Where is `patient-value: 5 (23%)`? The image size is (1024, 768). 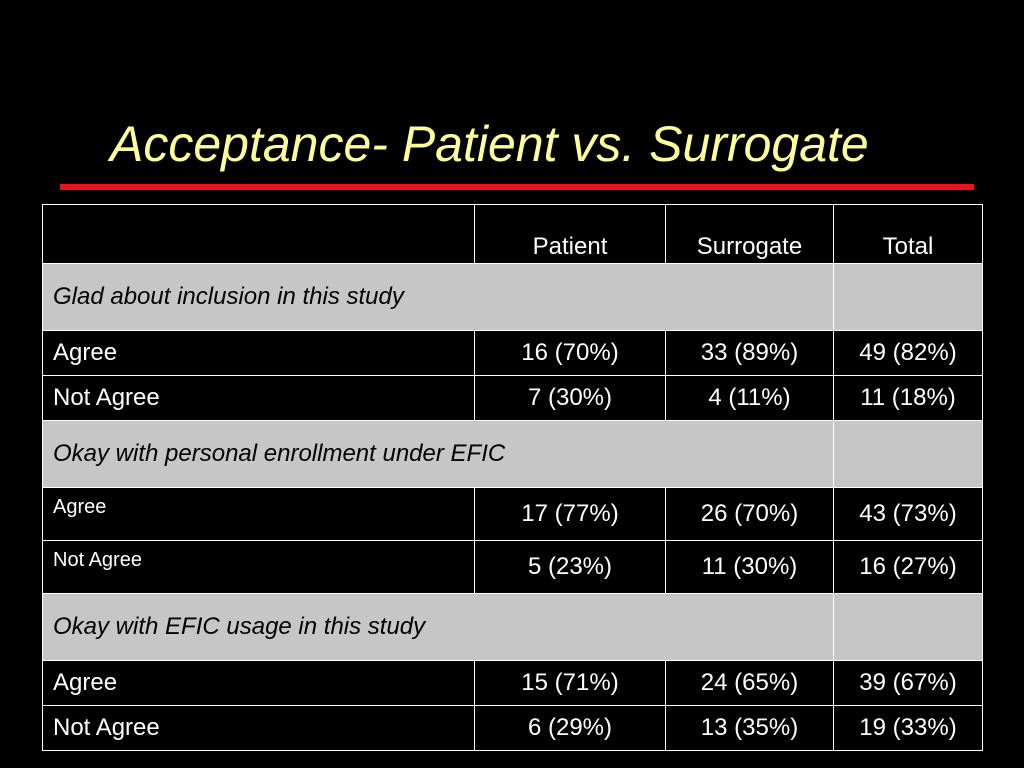
patient-value: 5 (23%) is located at coordinates (570, 567).